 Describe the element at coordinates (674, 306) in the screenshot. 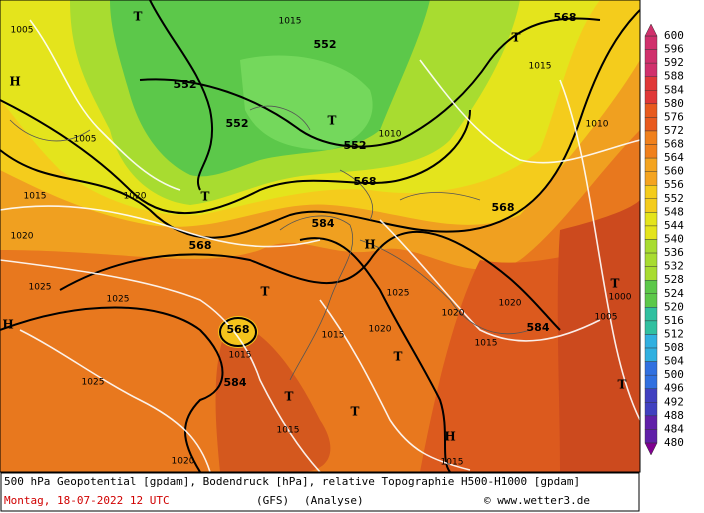

I see `colorbar-label: 520` at that location.